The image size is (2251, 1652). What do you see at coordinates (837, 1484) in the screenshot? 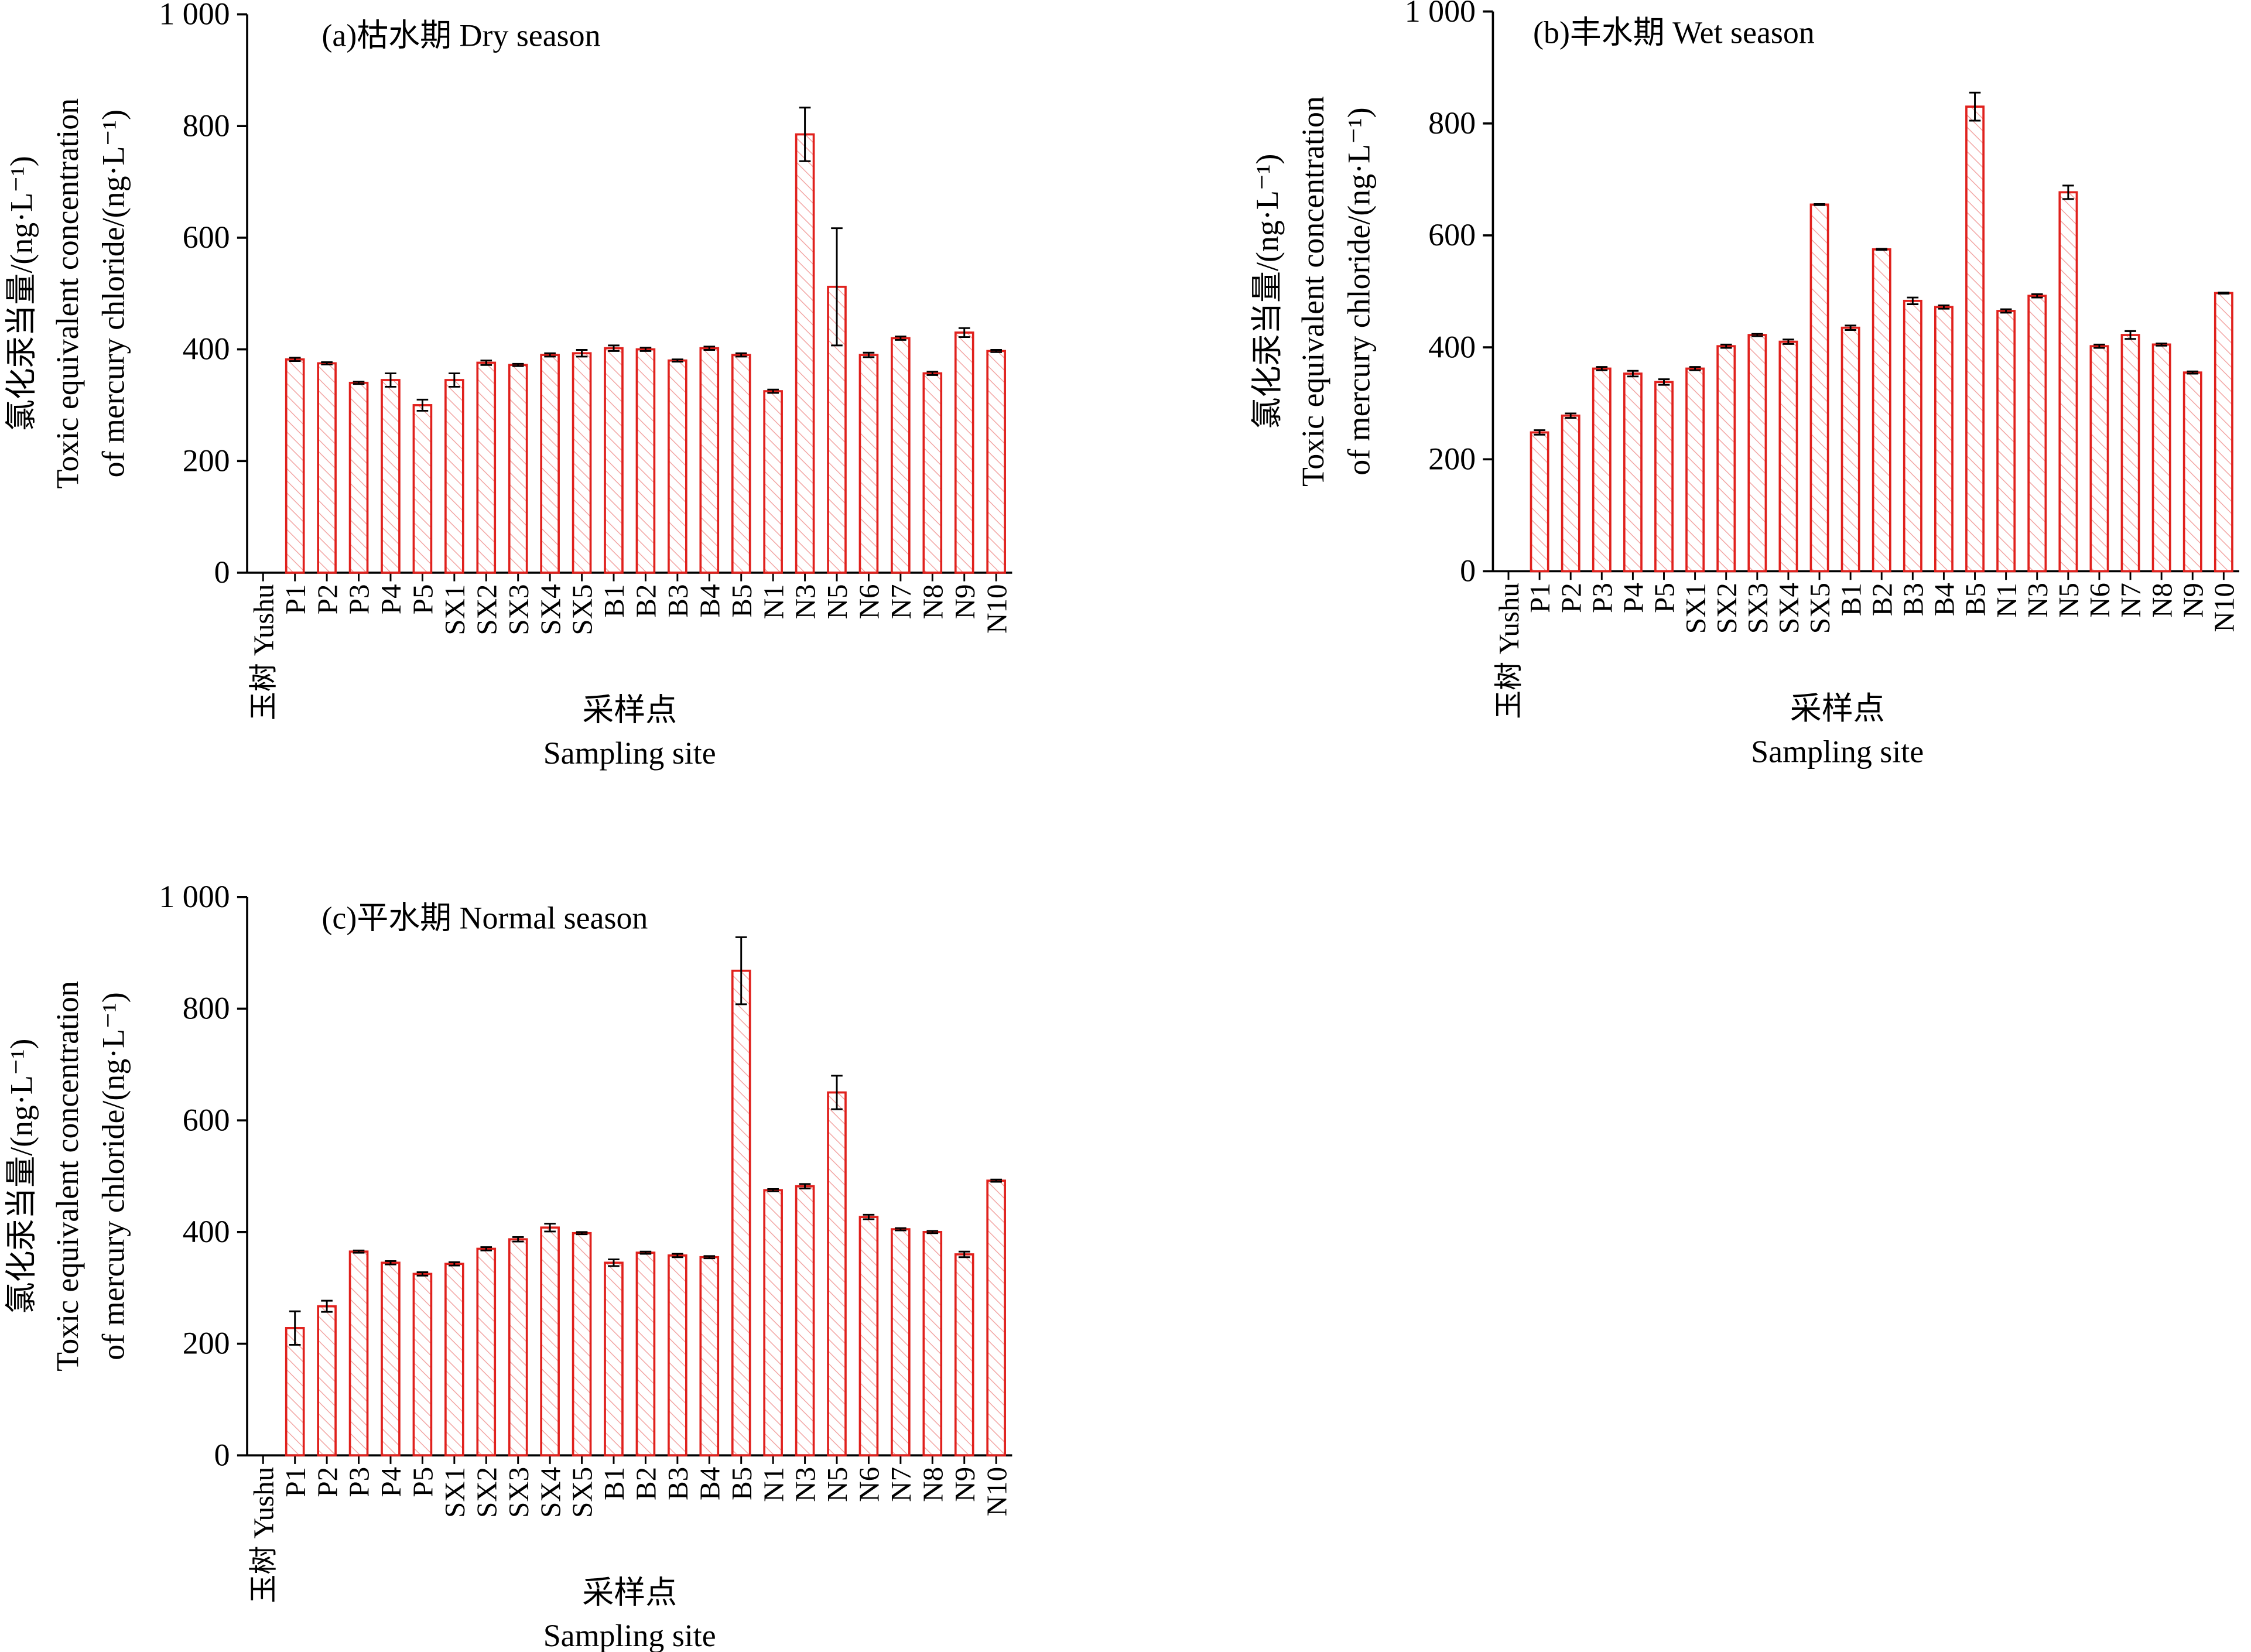
I see `x-tick-label: N5` at bounding box center [837, 1484].